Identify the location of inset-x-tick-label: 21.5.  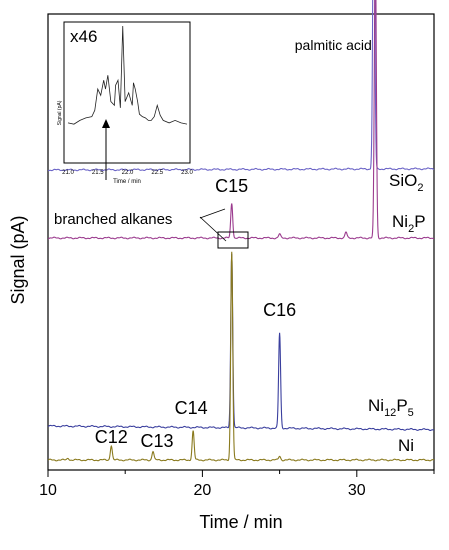
(98, 173).